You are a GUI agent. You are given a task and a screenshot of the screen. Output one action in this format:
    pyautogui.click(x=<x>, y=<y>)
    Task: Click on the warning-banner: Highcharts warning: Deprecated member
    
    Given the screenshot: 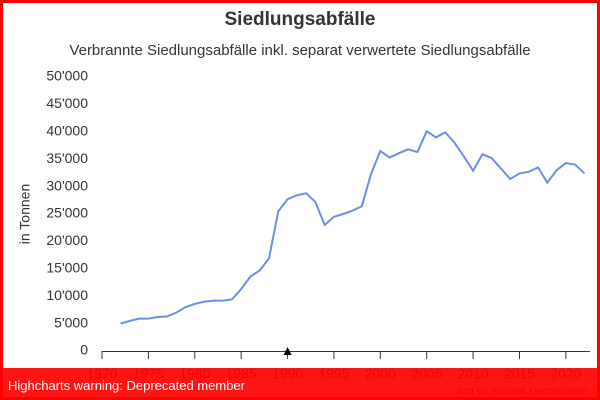 What is the action you would take?
    pyautogui.click(x=300, y=382)
    